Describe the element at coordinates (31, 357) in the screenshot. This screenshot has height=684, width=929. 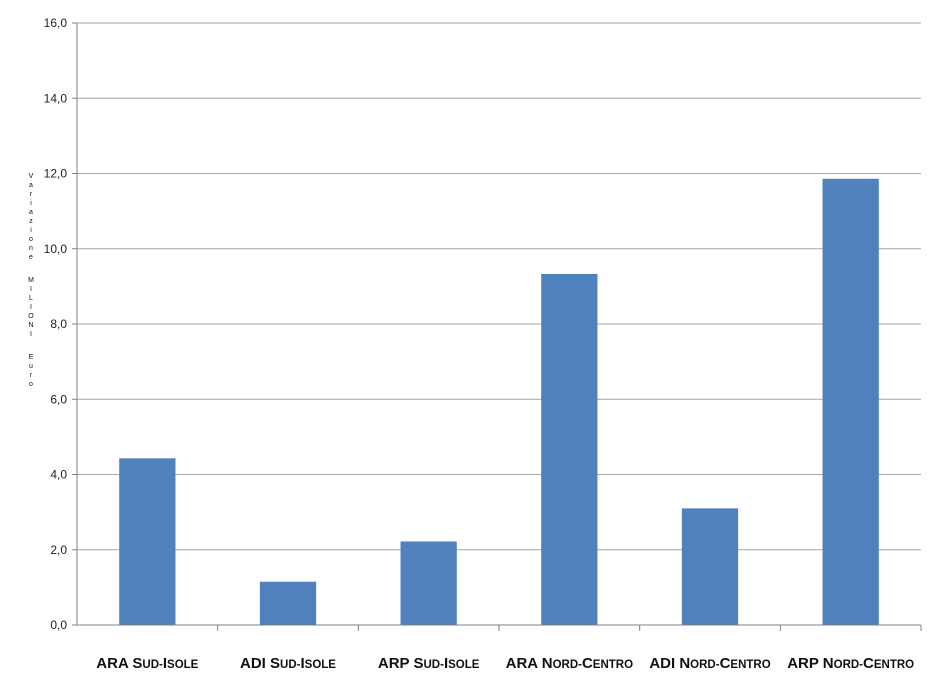
I see `y-axis-label-char: E` at that location.